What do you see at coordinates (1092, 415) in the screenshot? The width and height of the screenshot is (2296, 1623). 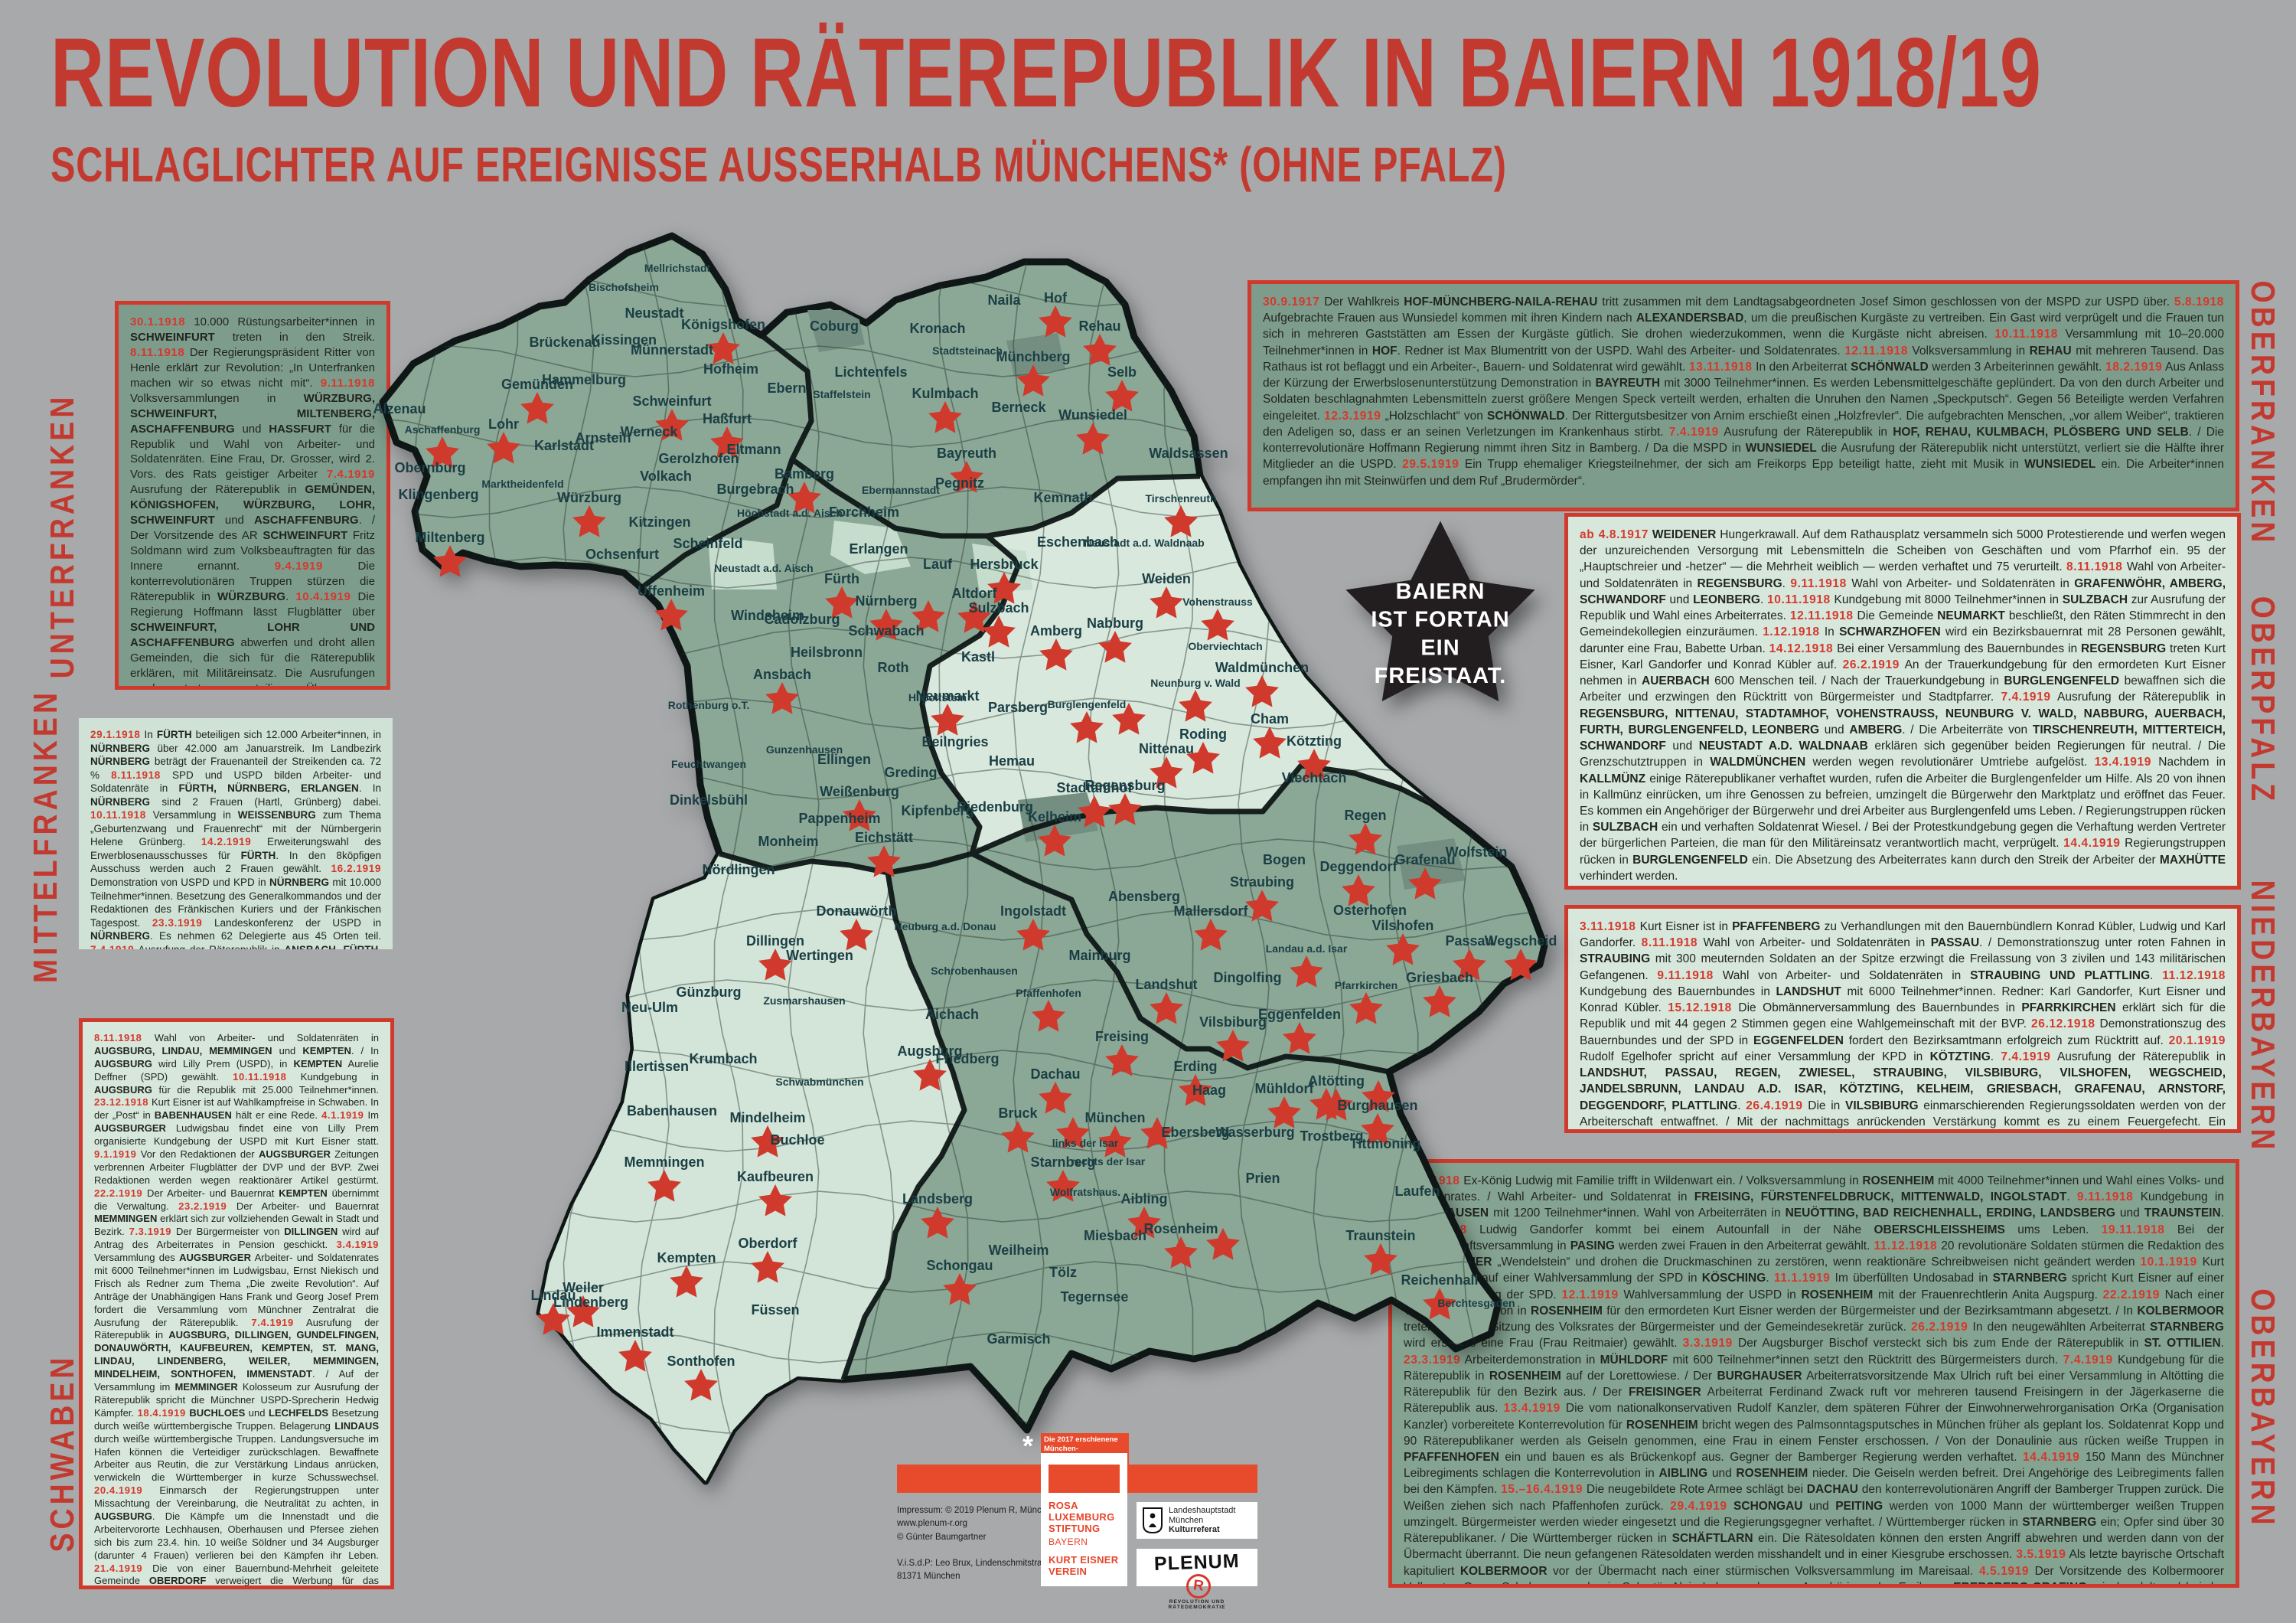 I see `map-city-label: Wunsiedel` at bounding box center [1092, 415].